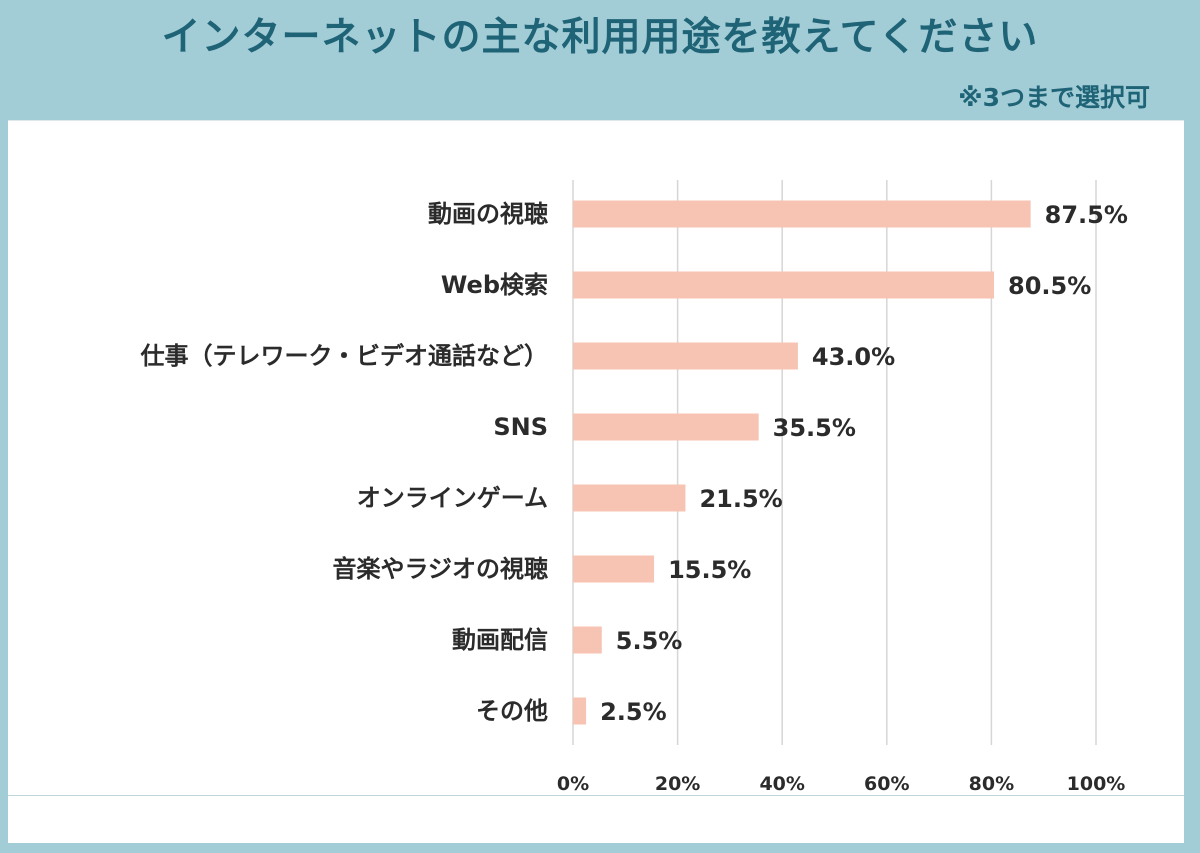  What do you see at coordinates (343, 356) in the screenshot?
I see `category-label: 仕事（テレワーク・ビデオ通話など）` at bounding box center [343, 356].